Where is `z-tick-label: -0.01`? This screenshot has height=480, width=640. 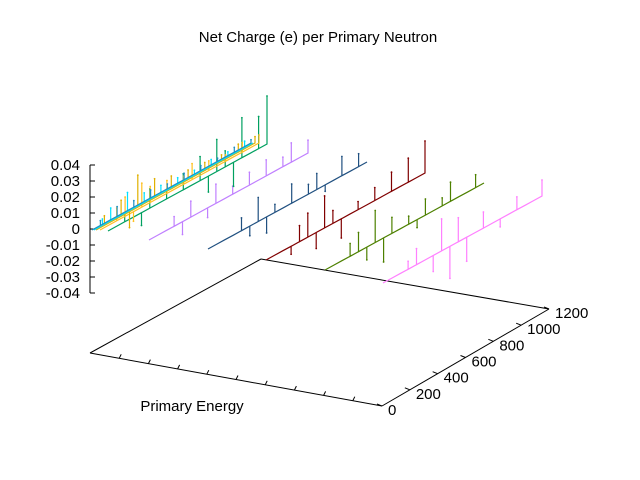
z-tick-label: -0.01 is located at coordinates (63, 245).